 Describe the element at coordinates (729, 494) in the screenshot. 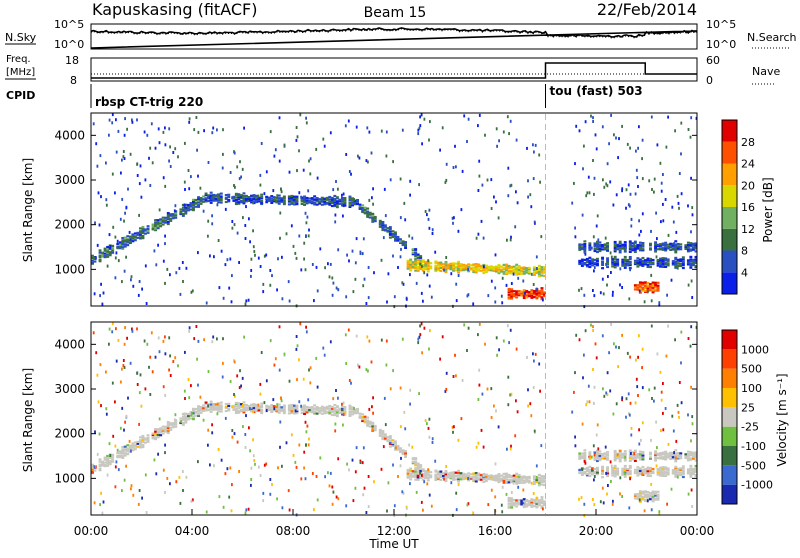

I see `colorbar-segment` at that location.